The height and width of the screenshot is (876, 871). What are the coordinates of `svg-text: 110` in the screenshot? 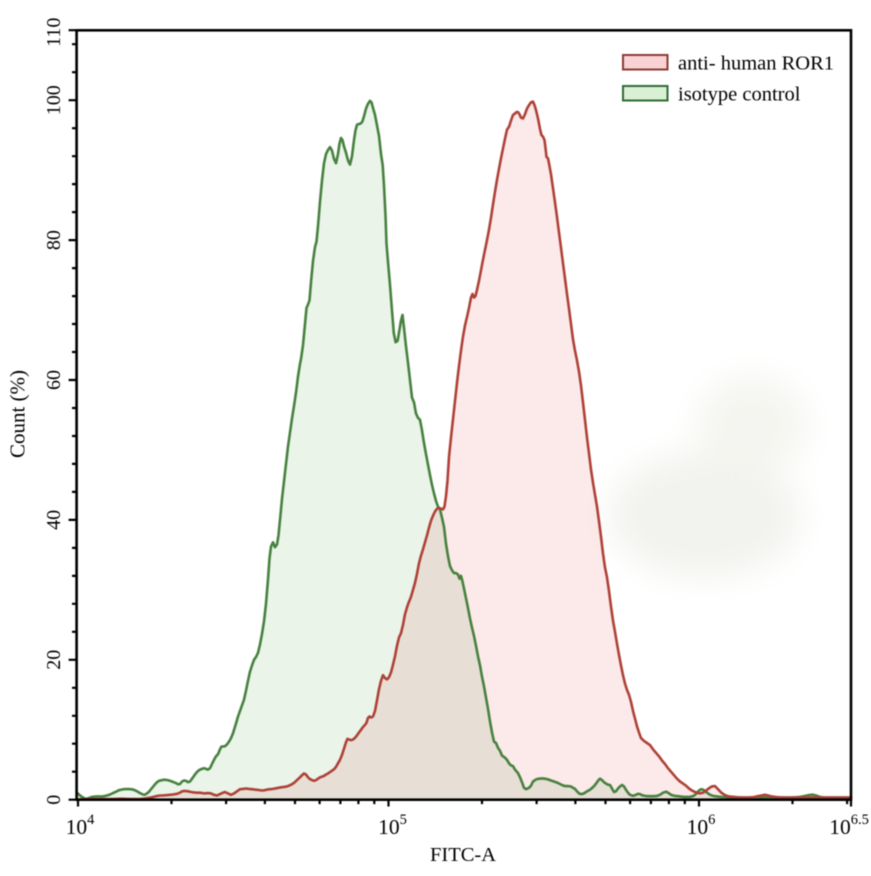 It's located at (54, 32).